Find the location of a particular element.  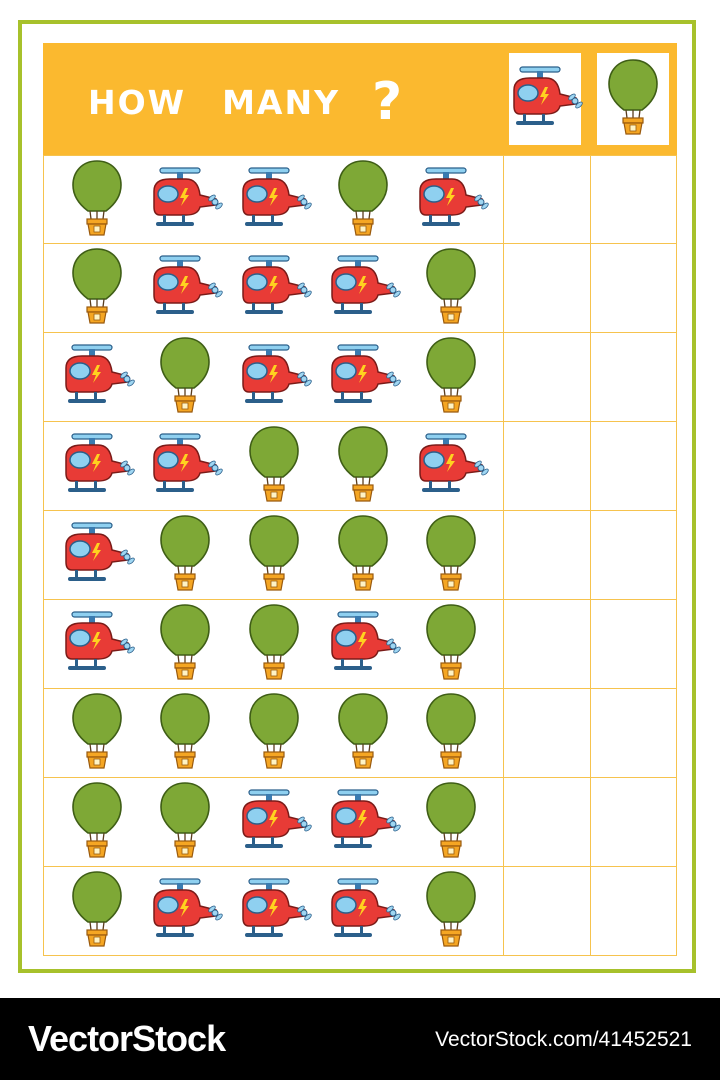

title-word-how: HOW is located at coordinates (137, 102).